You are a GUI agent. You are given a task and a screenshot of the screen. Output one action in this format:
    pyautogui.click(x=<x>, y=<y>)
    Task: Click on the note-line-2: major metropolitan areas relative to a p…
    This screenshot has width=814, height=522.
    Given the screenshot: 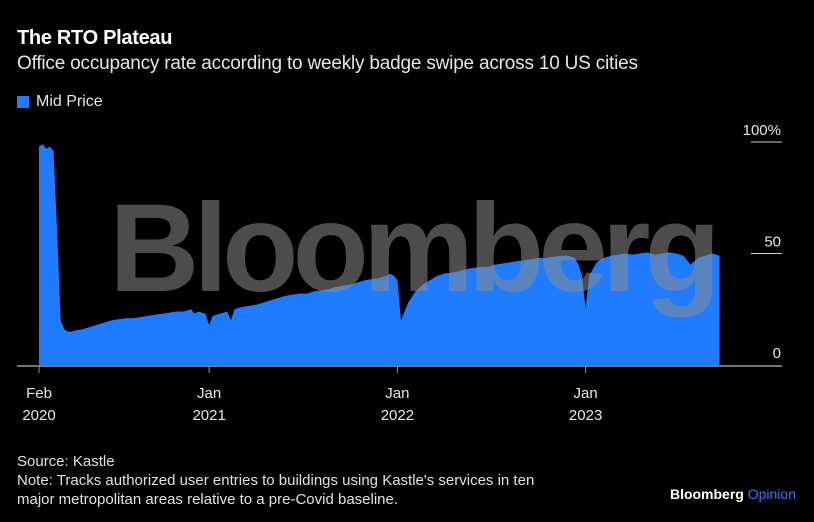 What is the action you would take?
    pyautogui.click(x=208, y=499)
    